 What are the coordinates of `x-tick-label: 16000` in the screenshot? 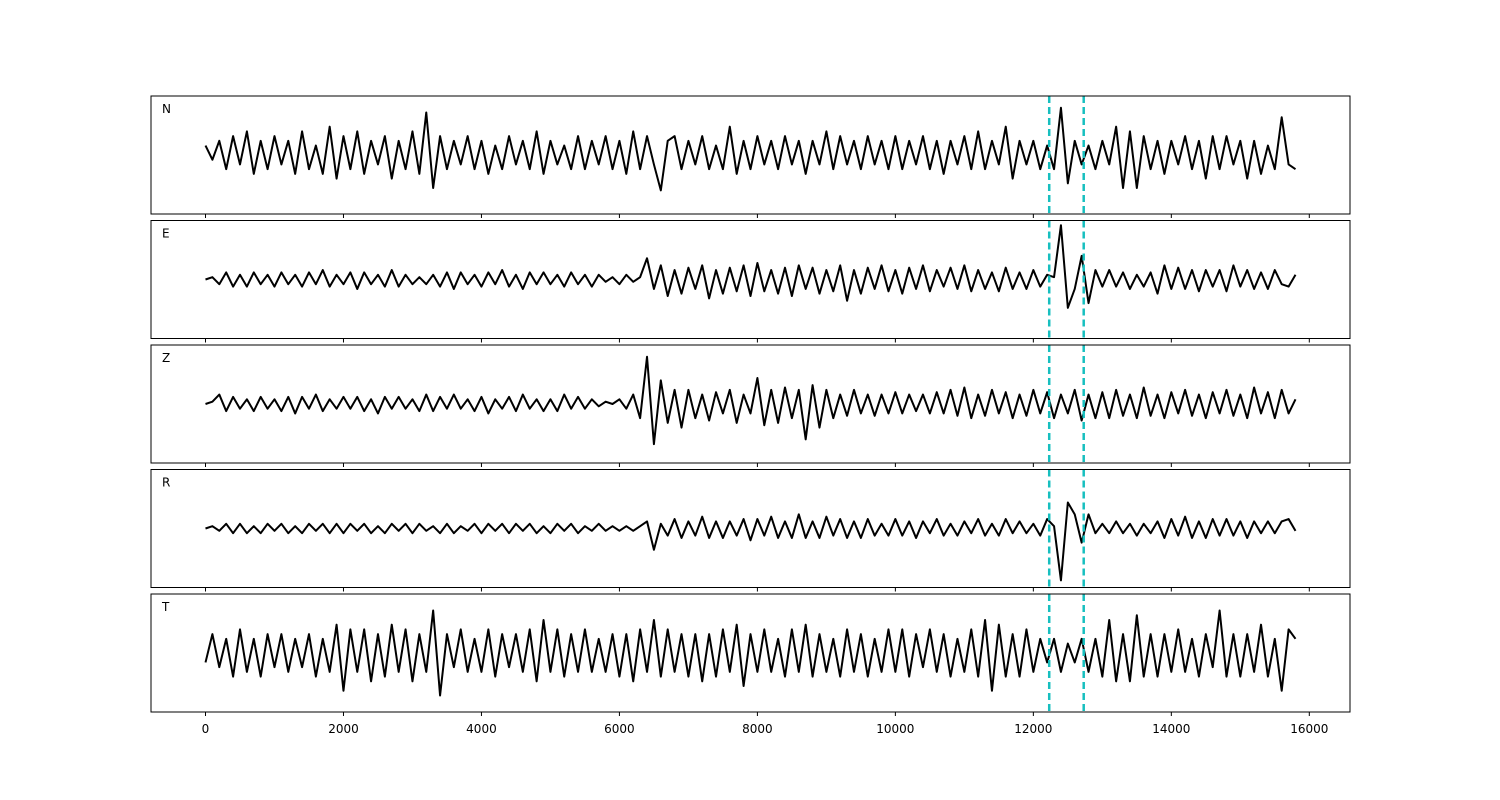 It's located at (1309, 729).